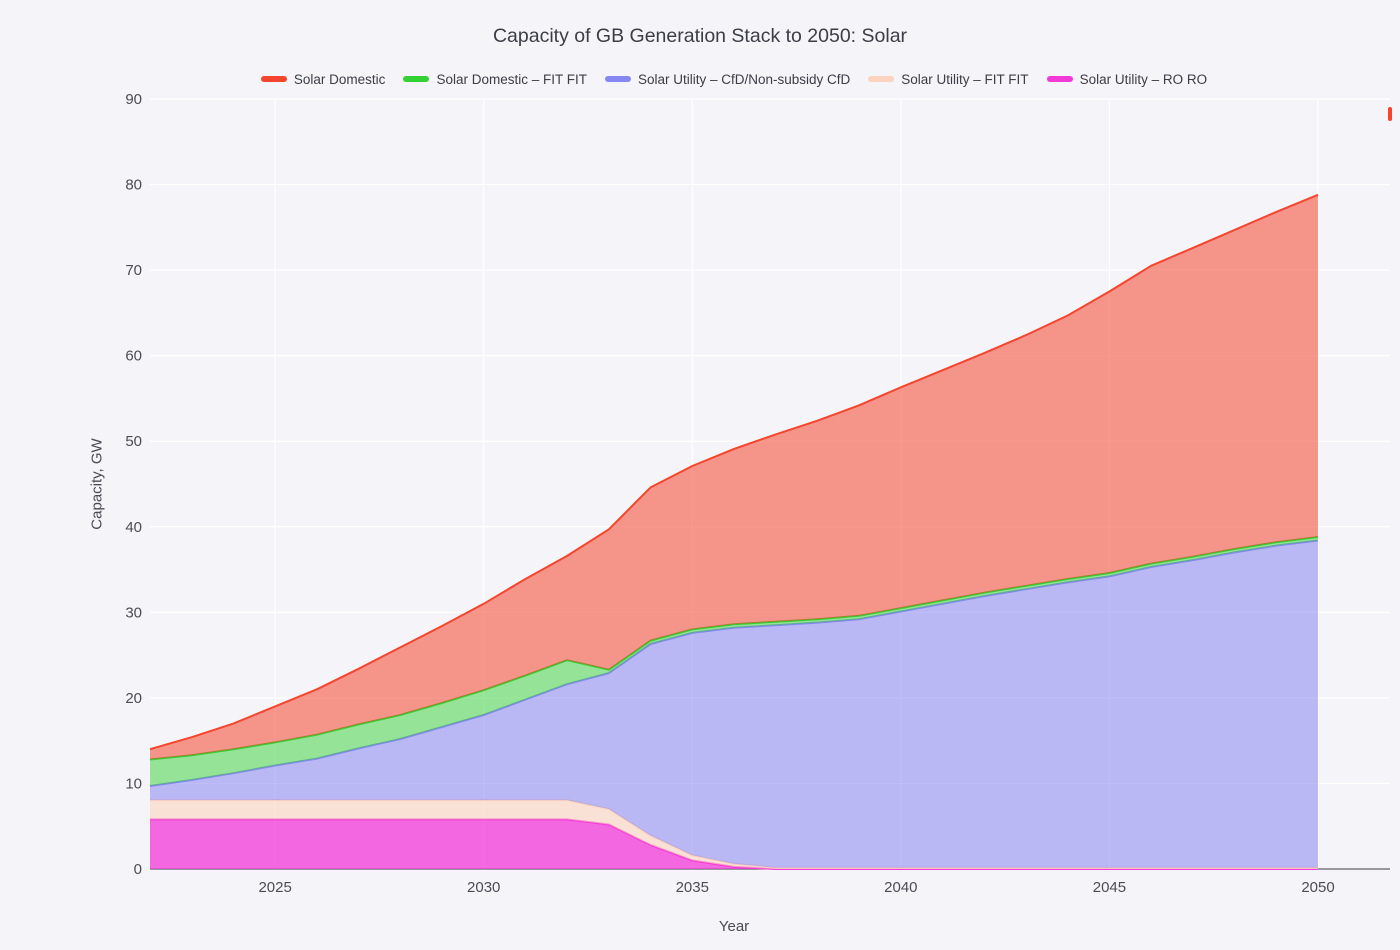 This screenshot has height=950, width=1400. Describe the element at coordinates (1317, 887) in the screenshot. I see `x-tick-label: 2050` at that location.